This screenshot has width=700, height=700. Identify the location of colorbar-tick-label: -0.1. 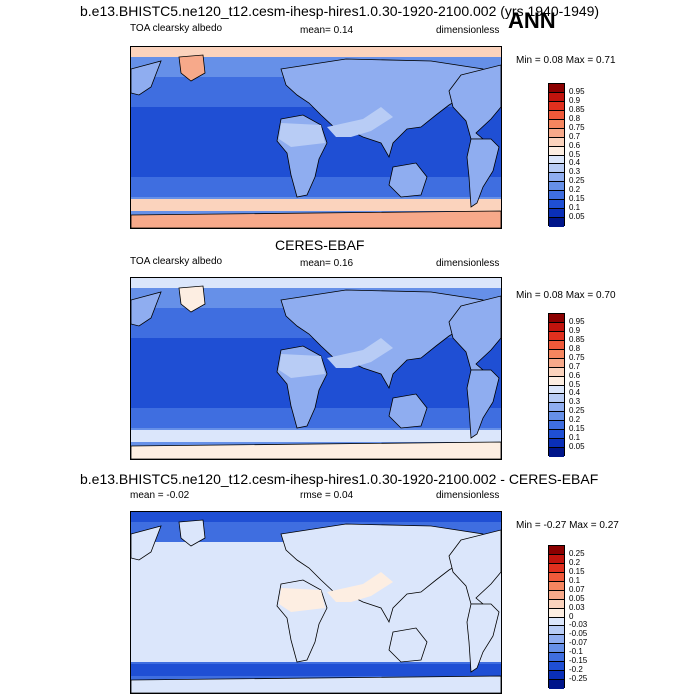
(576, 652).